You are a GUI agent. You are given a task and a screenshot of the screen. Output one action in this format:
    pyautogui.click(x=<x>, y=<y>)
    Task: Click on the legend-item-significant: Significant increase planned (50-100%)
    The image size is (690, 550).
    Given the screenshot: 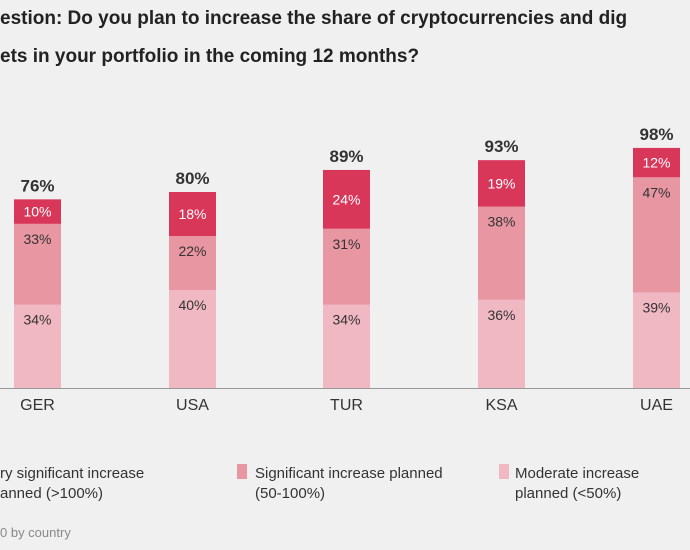 What is the action you would take?
    pyautogui.click(x=349, y=484)
    